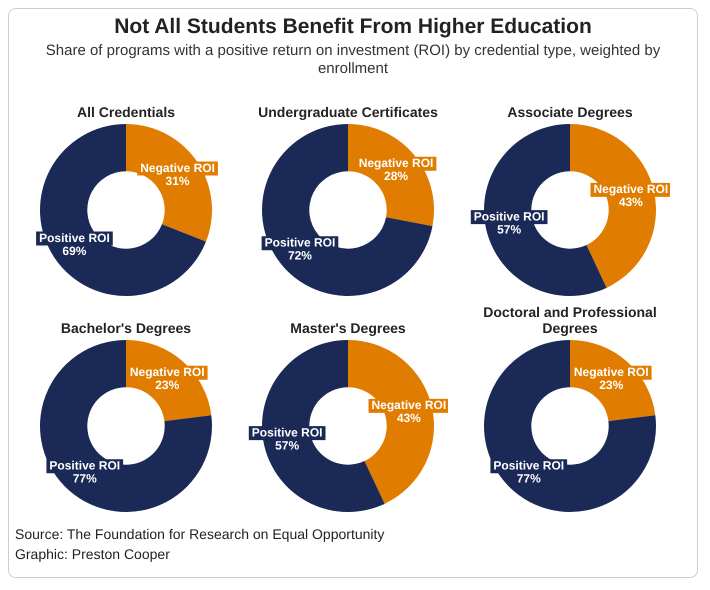  Describe the element at coordinates (126, 111) in the screenshot. I see `chart-title: All Credentials` at that location.